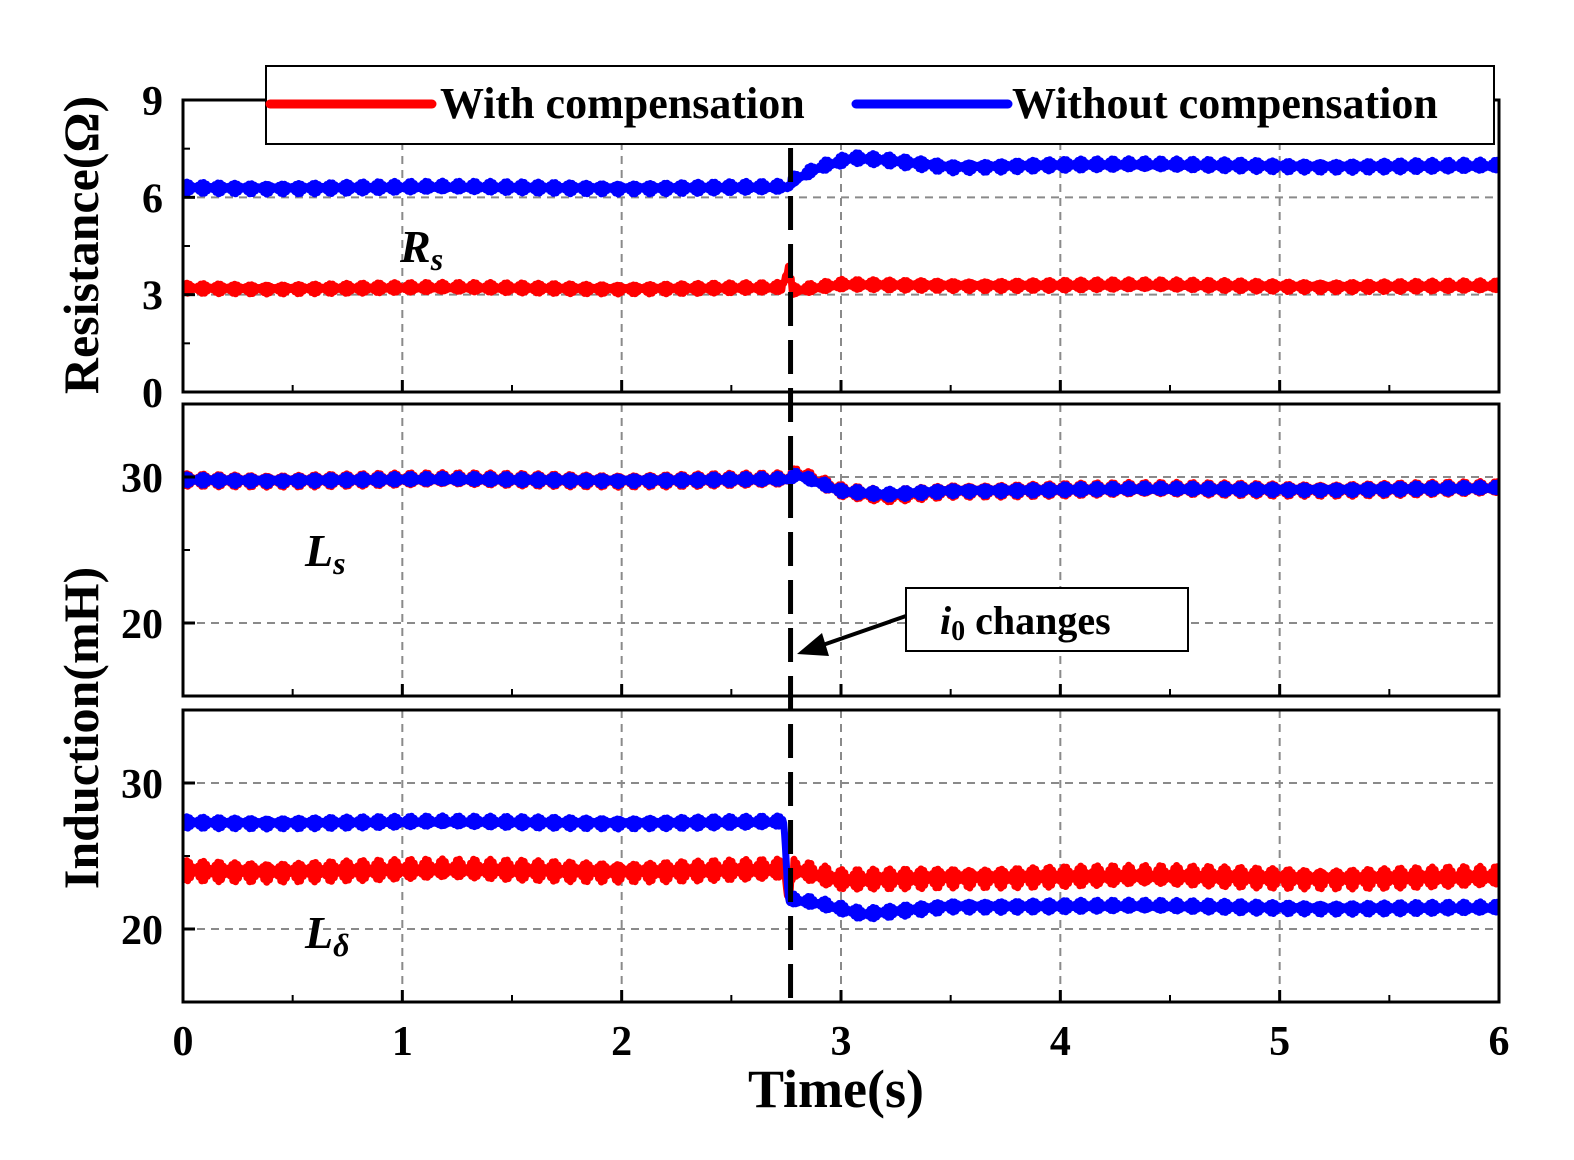  What do you see at coordinates (836, 1089) in the screenshot?
I see `xlabel: Time(s)` at bounding box center [836, 1089].